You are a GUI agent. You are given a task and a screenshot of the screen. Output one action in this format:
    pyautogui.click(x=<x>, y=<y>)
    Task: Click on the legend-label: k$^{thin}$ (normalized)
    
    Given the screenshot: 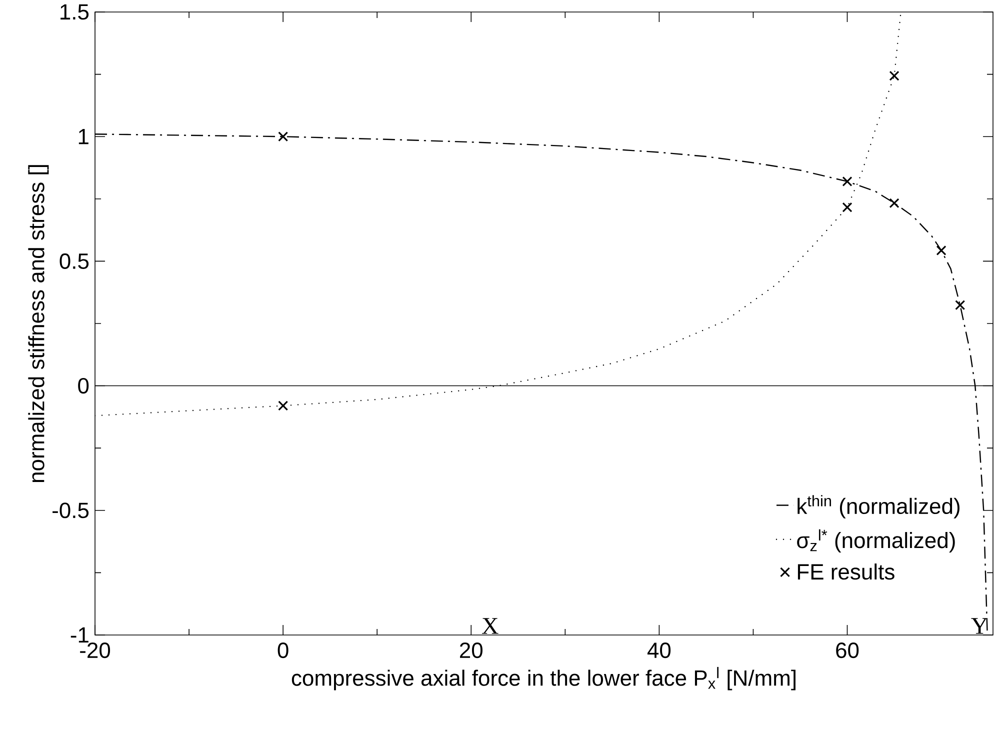 What is the action you would take?
    pyautogui.click(x=879, y=506)
    